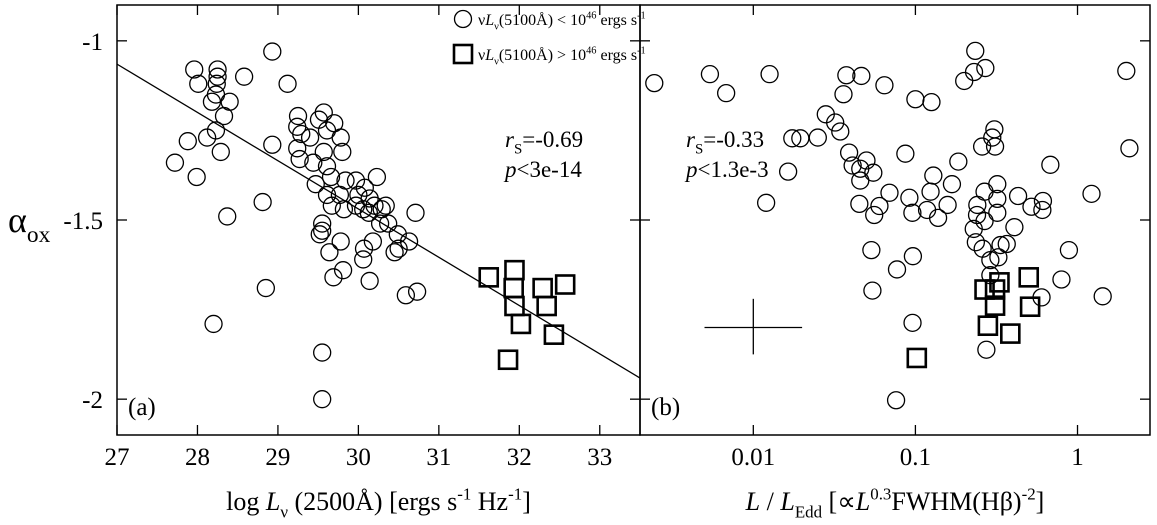  I want to click on y-tick-label: -1.5, so click(83, 221).